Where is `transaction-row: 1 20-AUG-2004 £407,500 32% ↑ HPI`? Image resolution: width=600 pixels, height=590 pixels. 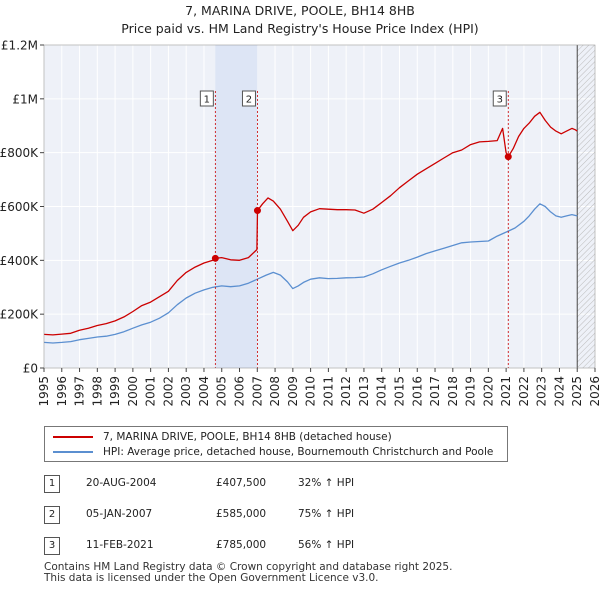
transaction-row: 1 20-AUG-2004 £407,500 32% ↑ HPI is located at coordinates (300, 484).